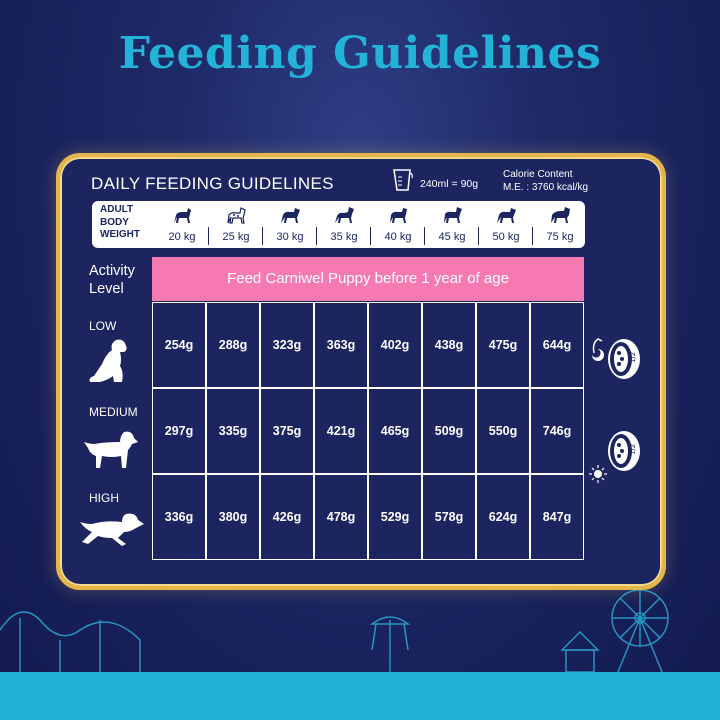 Image resolution: width=720 pixels, height=720 pixels. I want to click on grid-cell: 529g, so click(395, 517).